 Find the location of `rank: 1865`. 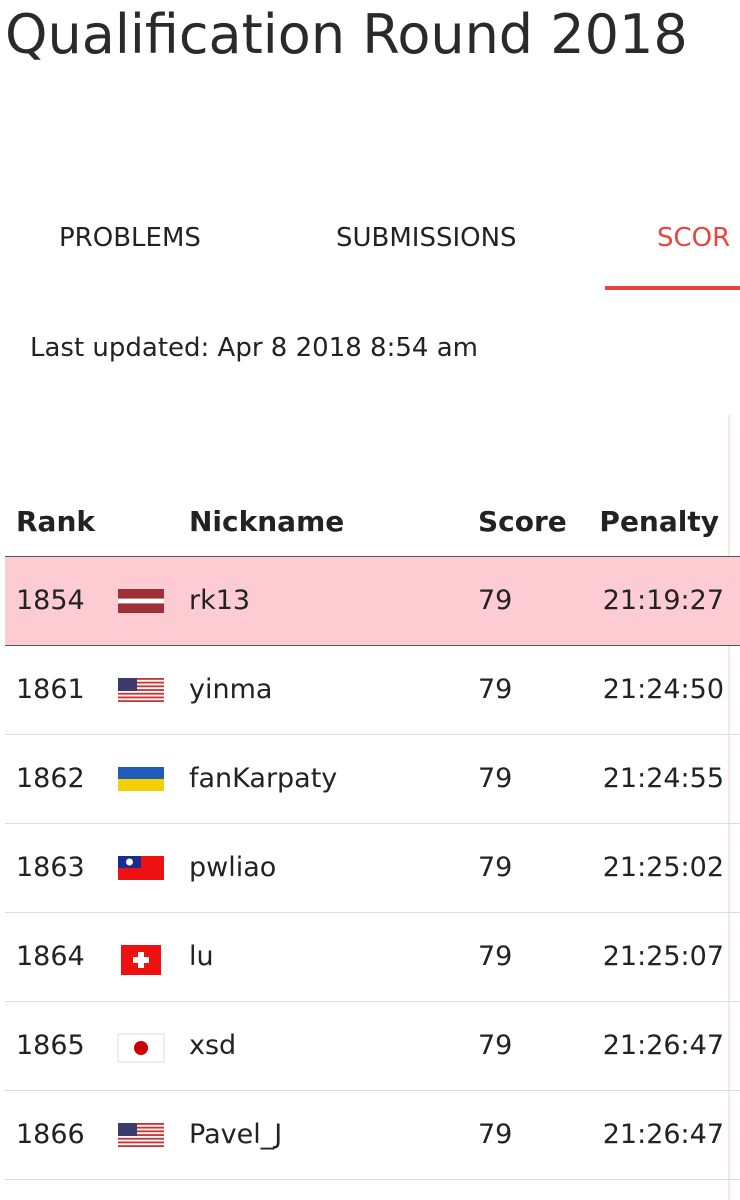

rank: 1865 is located at coordinates (50, 1045).